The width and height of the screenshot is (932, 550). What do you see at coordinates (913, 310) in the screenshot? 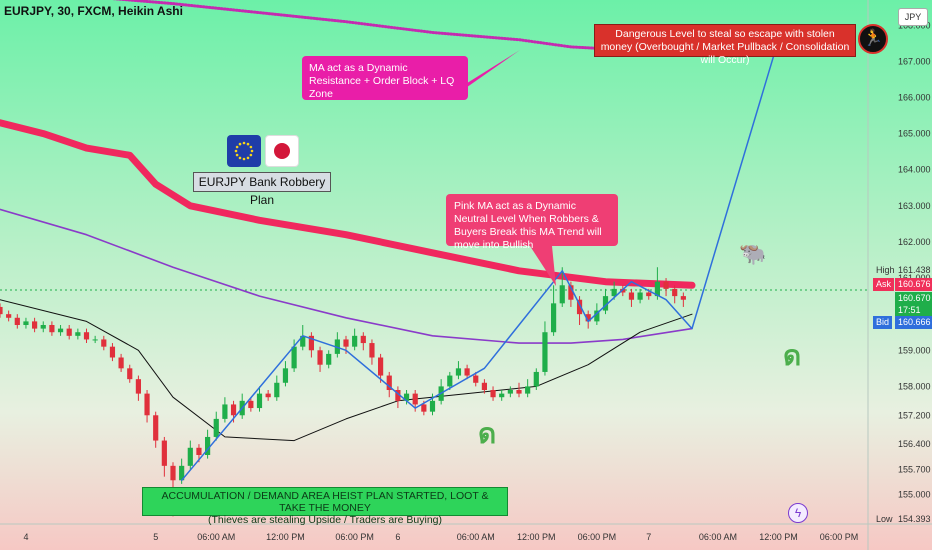
I see `bar-countdown: 17:51` at bounding box center [913, 310].